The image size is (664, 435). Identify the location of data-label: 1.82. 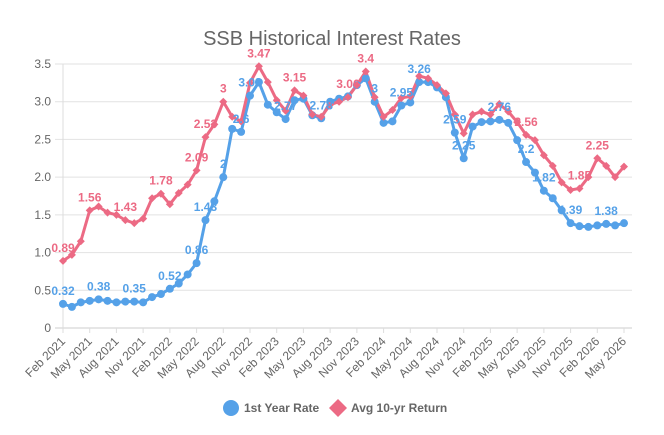
(544, 178).